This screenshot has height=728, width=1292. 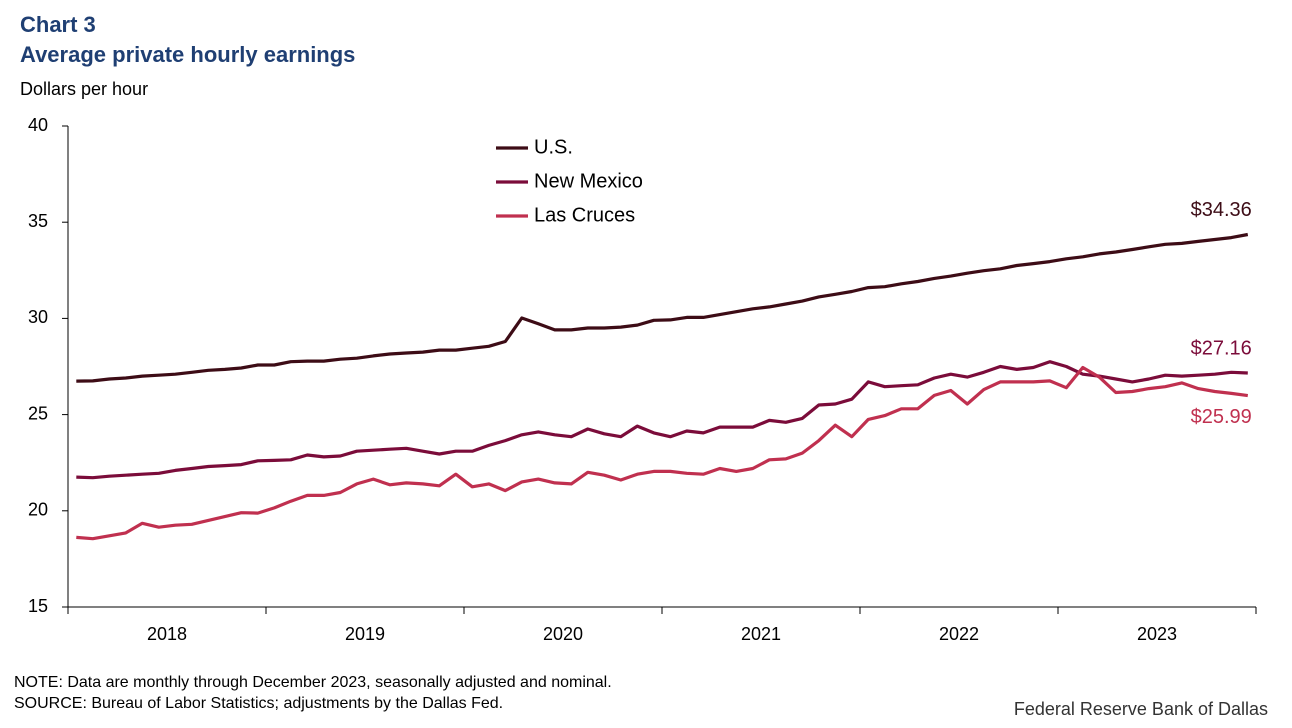 What do you see at coordinates (38, 510) in the screenshot?
I see `y-tick-label: 20` at bounding box center [38, 510].